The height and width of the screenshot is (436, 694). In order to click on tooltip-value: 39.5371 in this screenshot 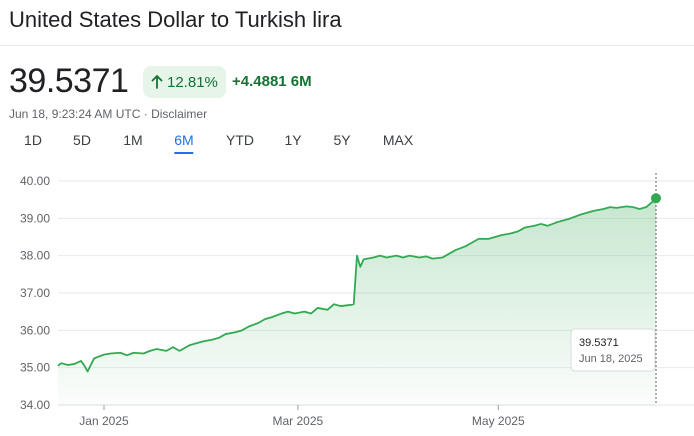, I will do `click(599, 343)`.